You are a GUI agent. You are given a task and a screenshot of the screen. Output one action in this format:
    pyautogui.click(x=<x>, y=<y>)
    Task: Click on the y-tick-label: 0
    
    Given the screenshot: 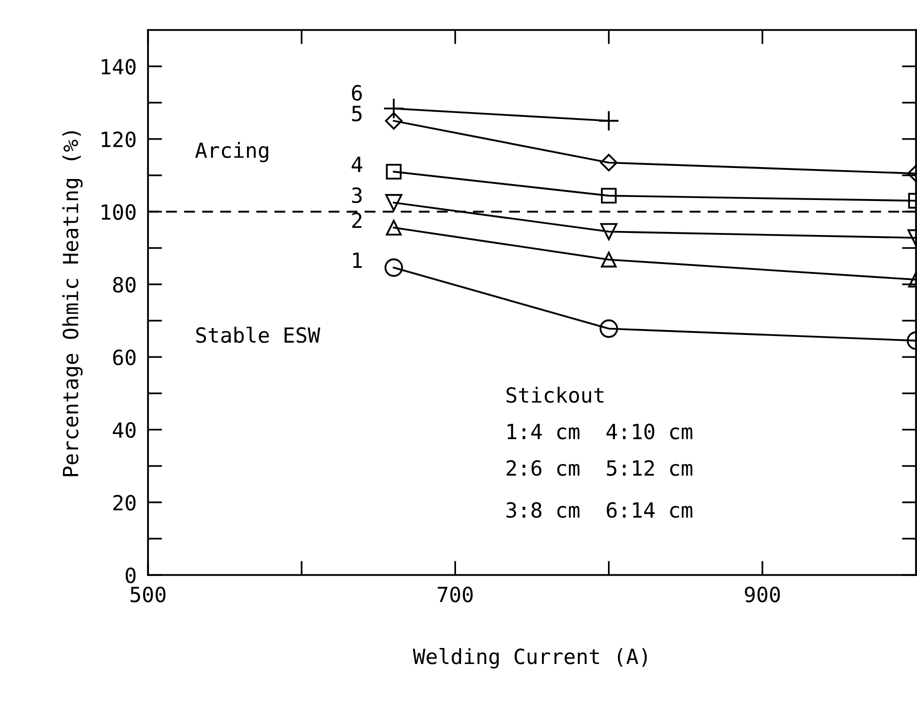 What is the action you would take?
    pyautogui.click(x=131, y=576)
    